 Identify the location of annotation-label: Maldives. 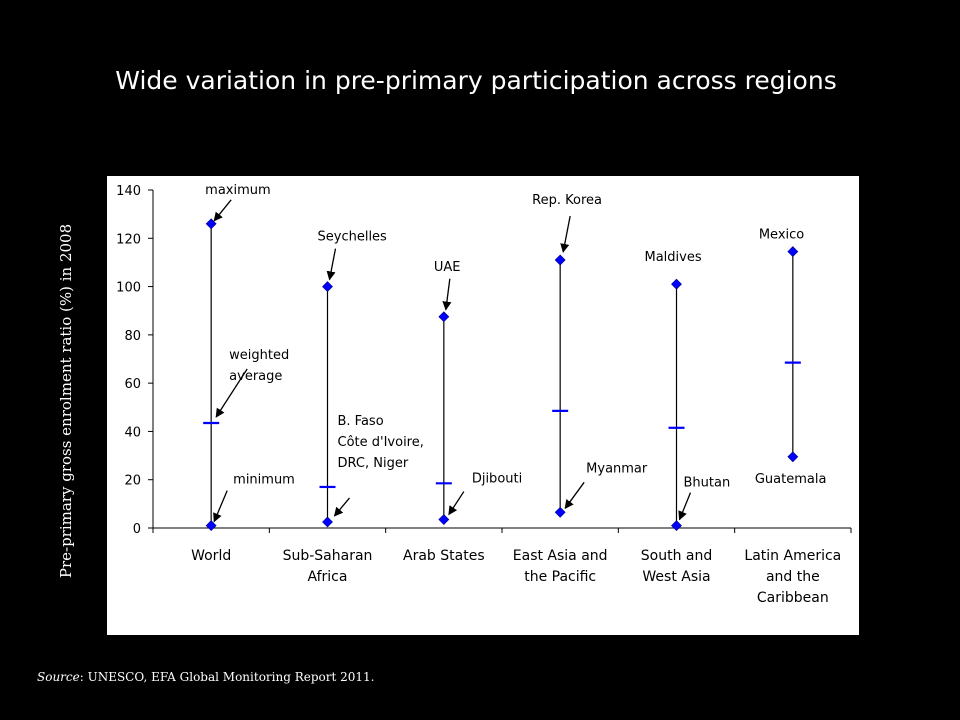
(673, 257).